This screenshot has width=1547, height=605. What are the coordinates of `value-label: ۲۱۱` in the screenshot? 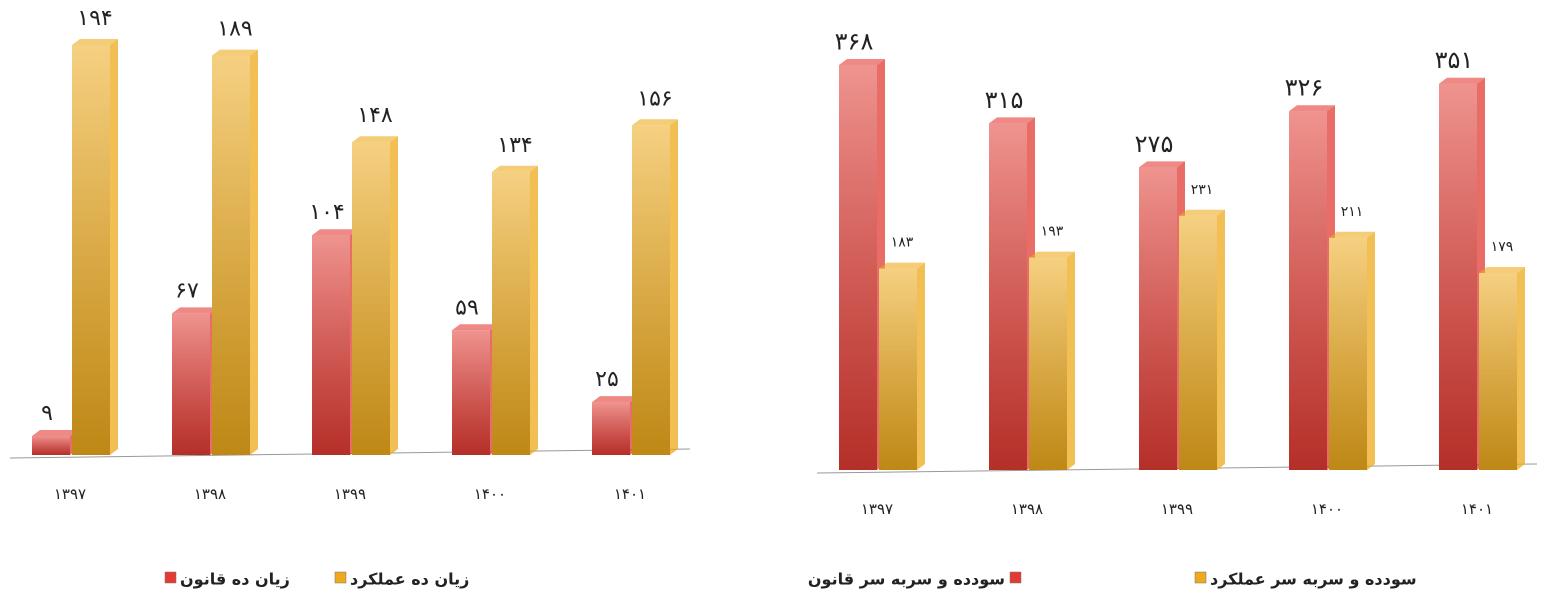 It's located at (1352, 212).